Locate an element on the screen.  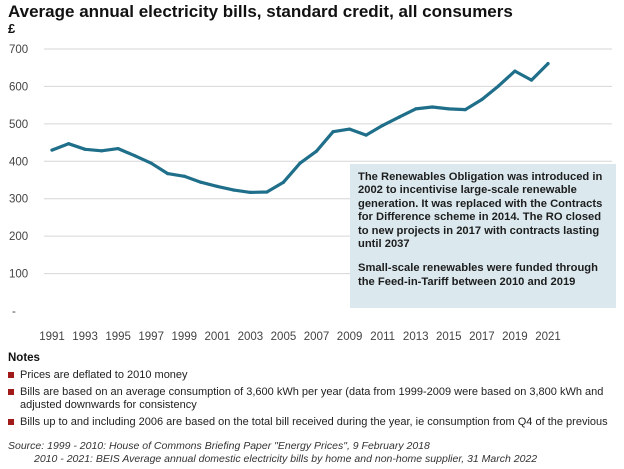
x-tick-label: 1995 is located at coordinates (118, 337).